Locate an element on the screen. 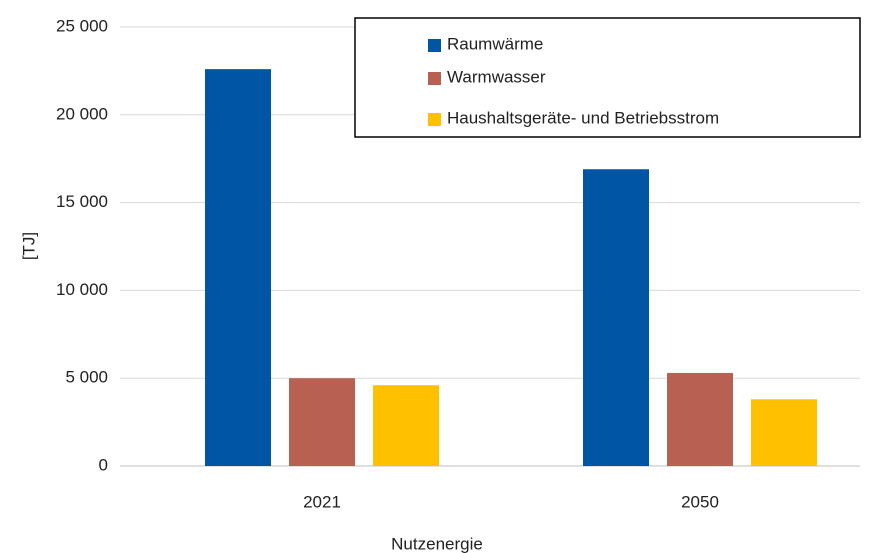 Image resolution: width=875 pixels, height=553 pixels. x-tick-label: 2050 is located at coordinates (700, 501).